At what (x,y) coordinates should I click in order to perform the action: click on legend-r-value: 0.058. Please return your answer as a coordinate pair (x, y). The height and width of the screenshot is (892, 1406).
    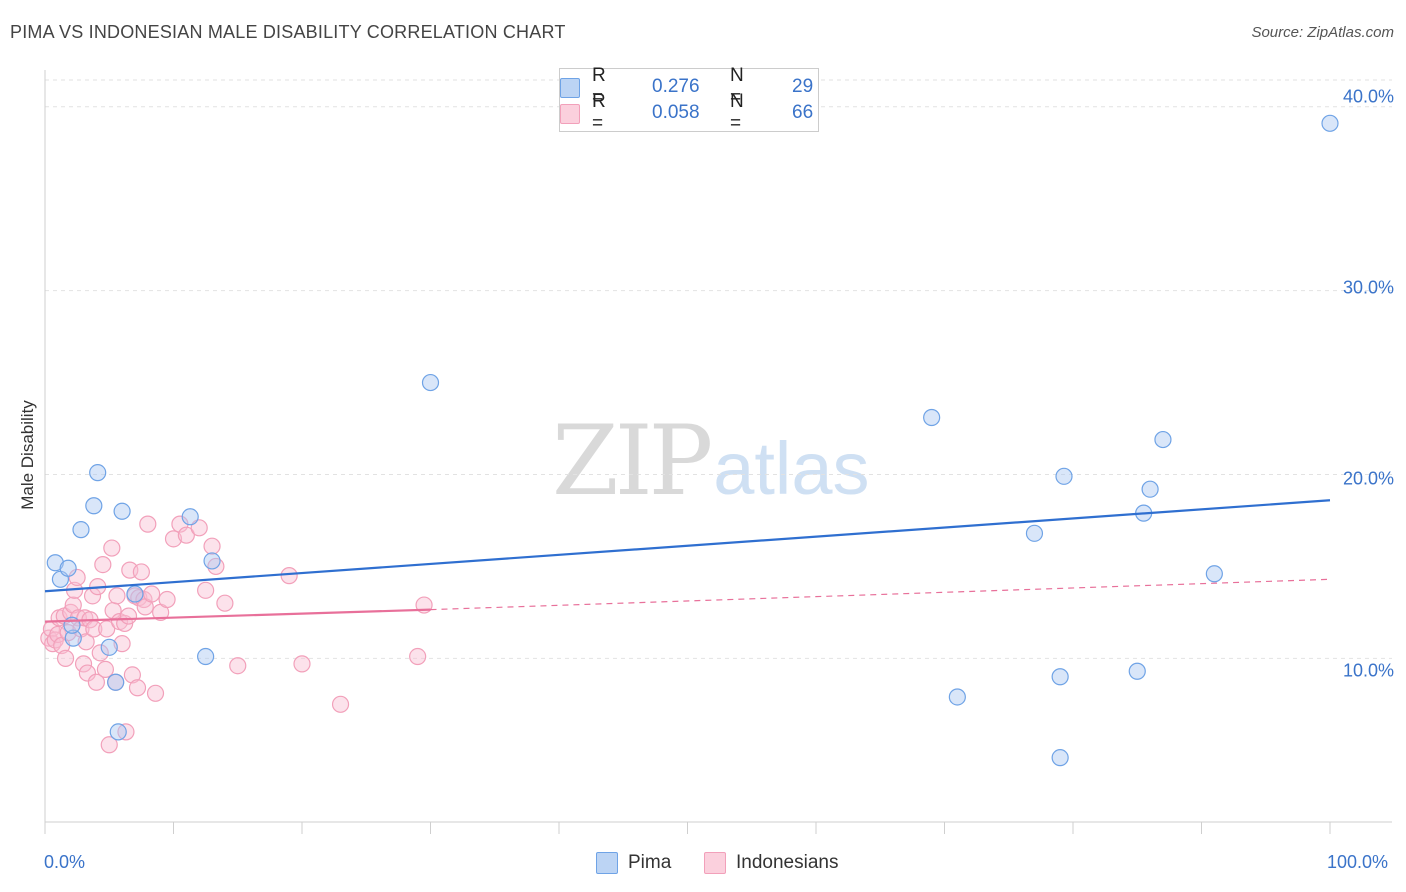
    Looking at the image, I should click on (676, 112).